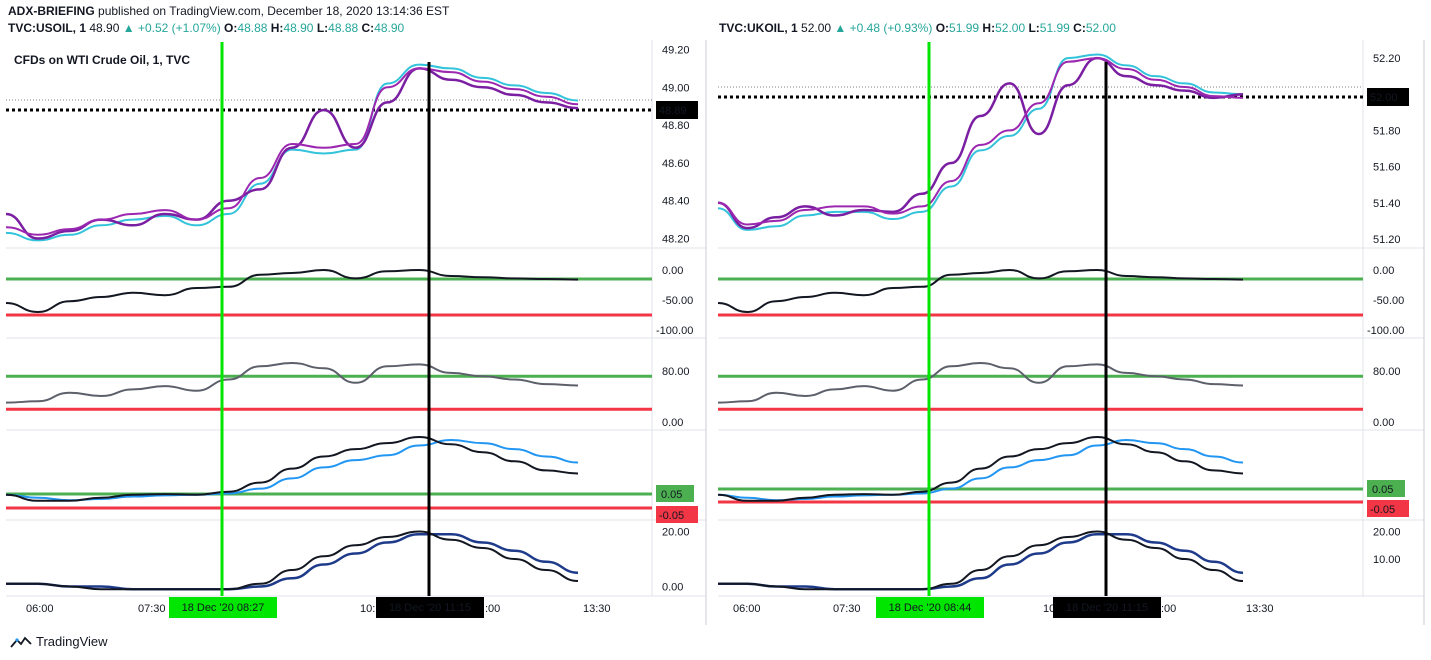 This screenshot has width=1431, height=660. What do you see at coordinates (104, 28) in the screenshot?
I see `last-price-usoil: 48.90` at bounding box center [104, 28].